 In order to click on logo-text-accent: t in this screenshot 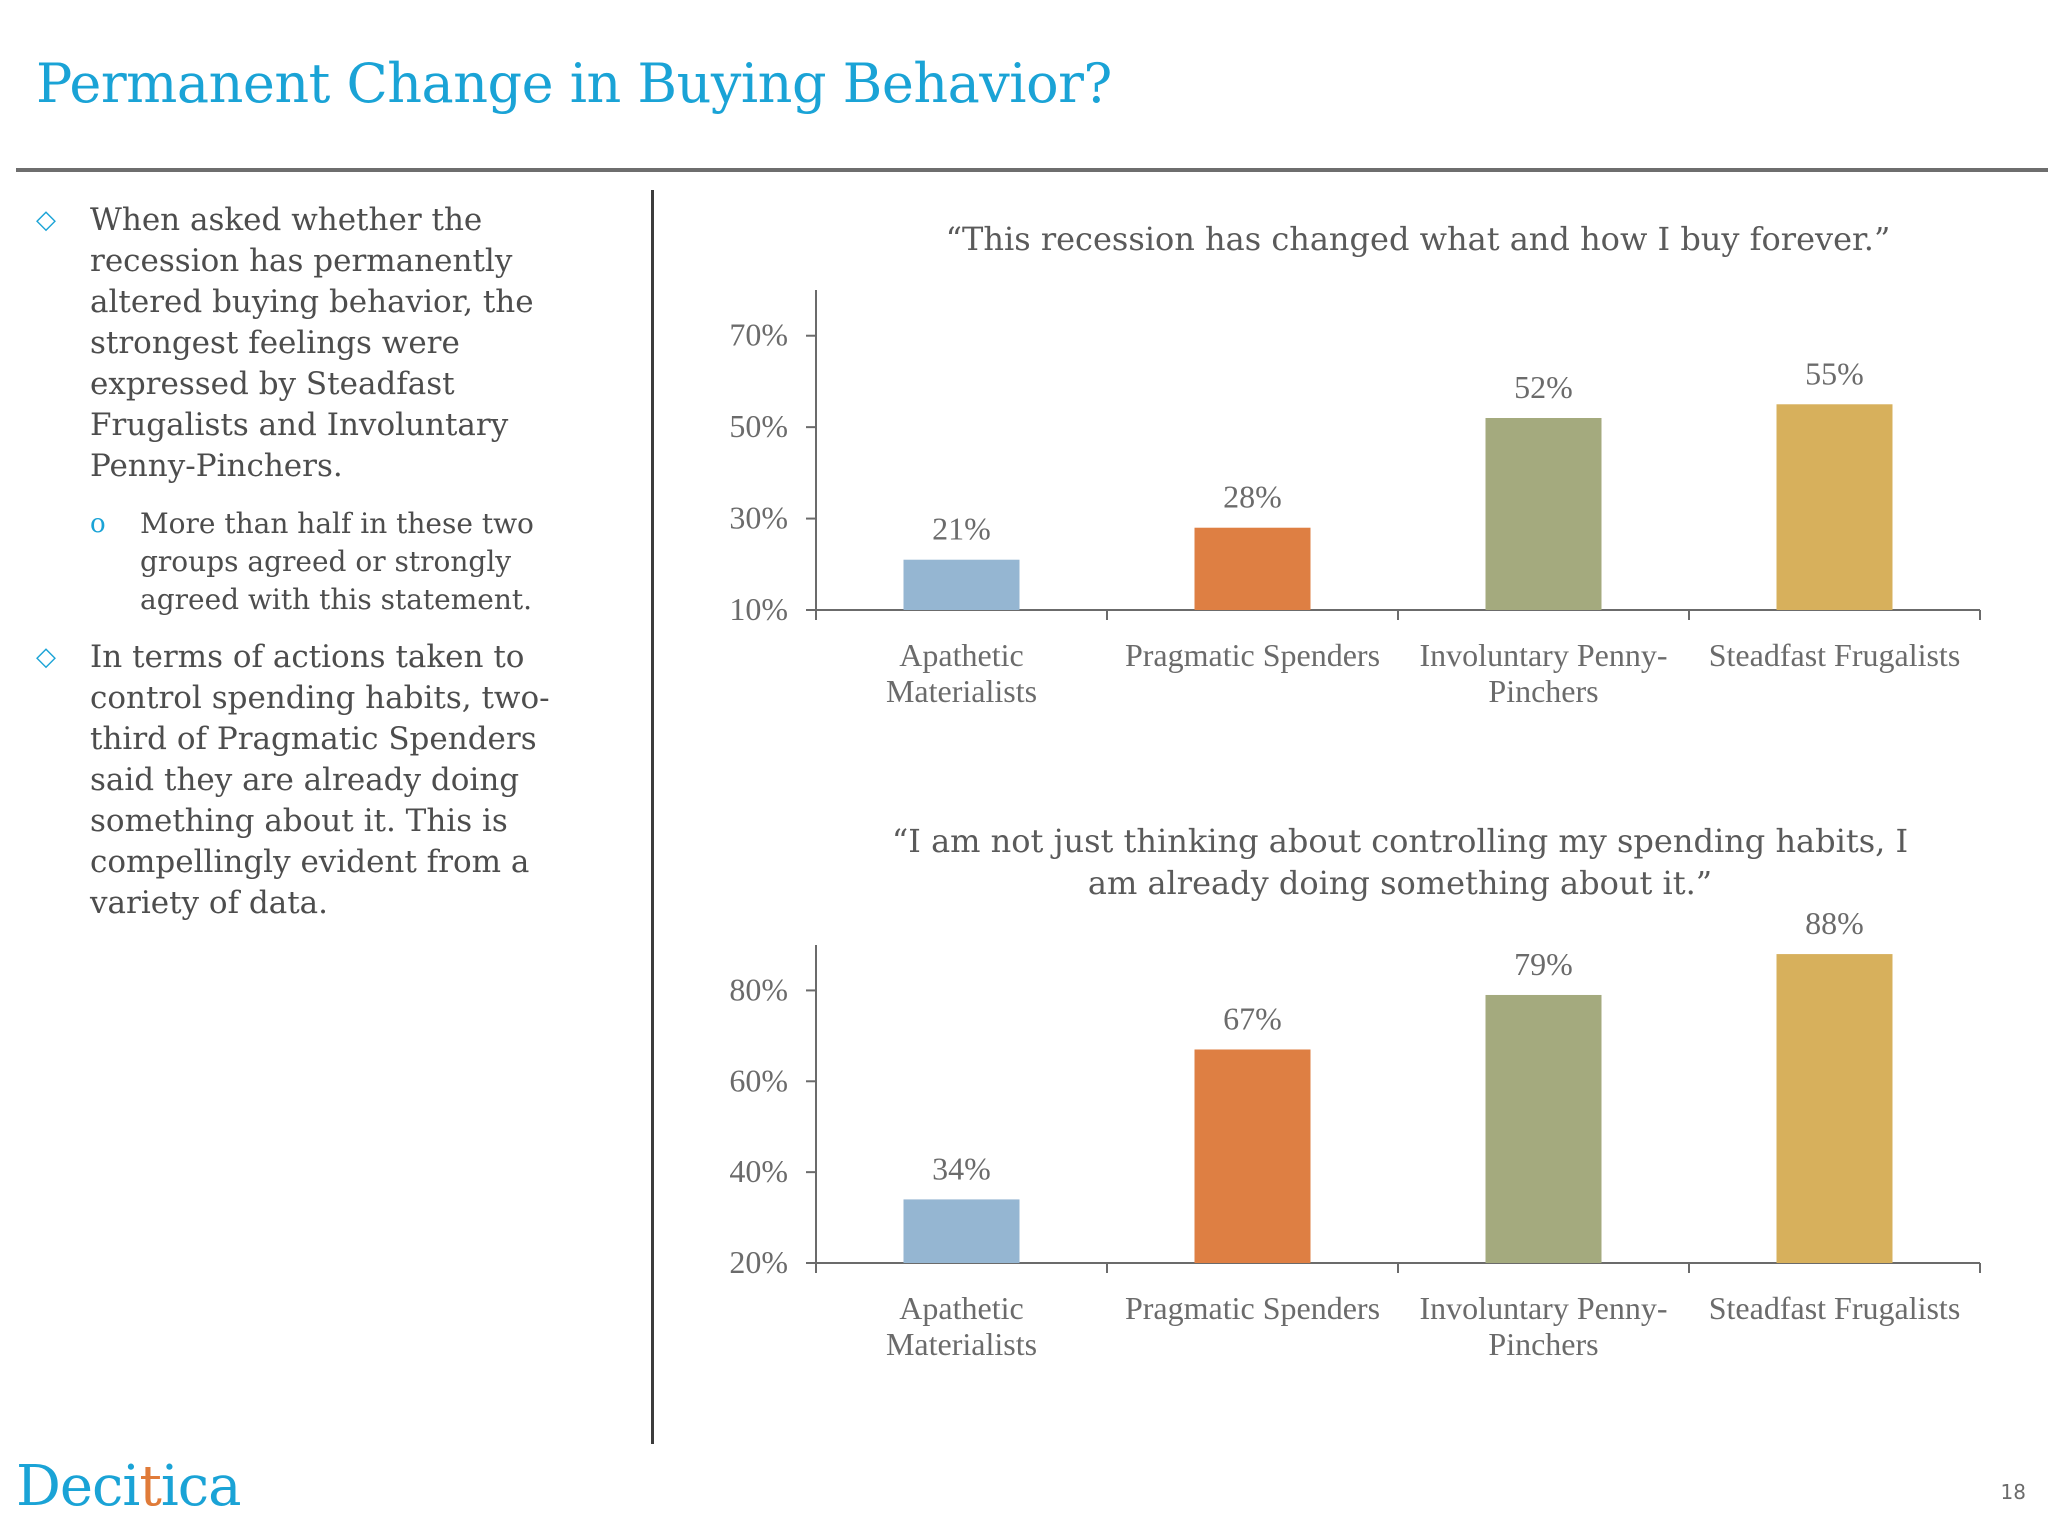, I will do `click(150, 1486)`.